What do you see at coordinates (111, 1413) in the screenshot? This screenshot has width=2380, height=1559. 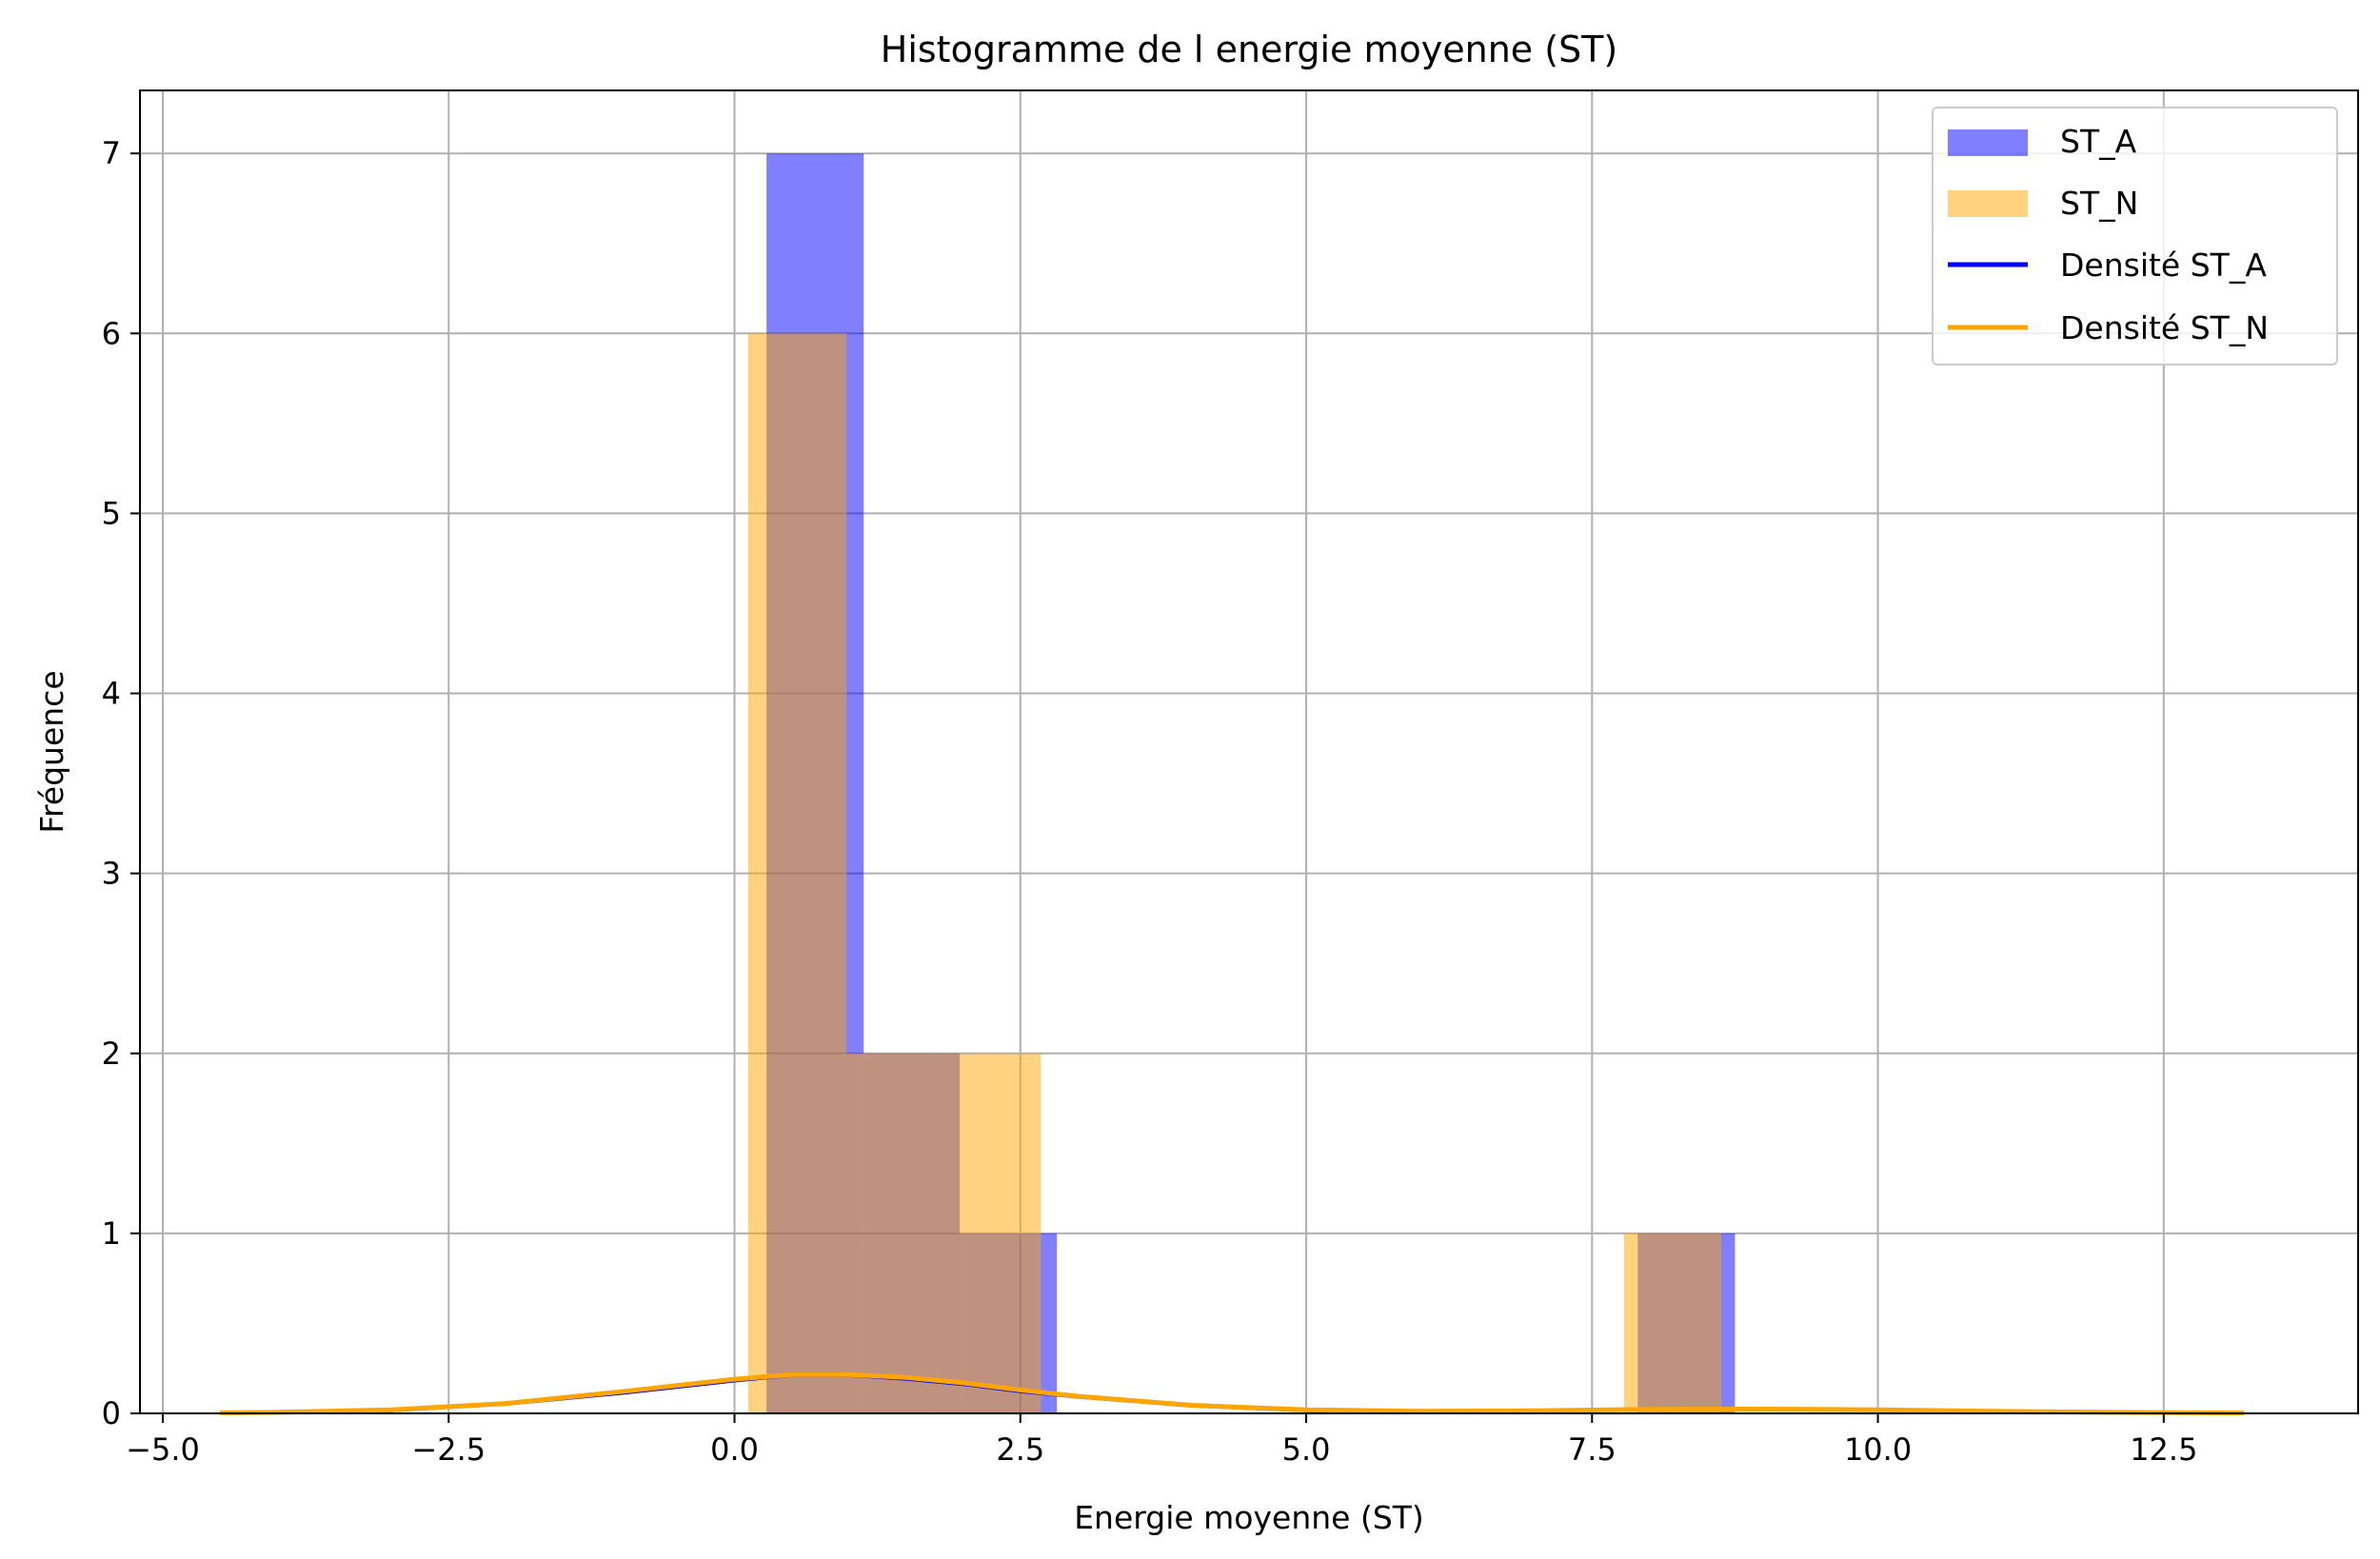 I see `y-tick-label-0: 0` at bounding box center [111, 1413].